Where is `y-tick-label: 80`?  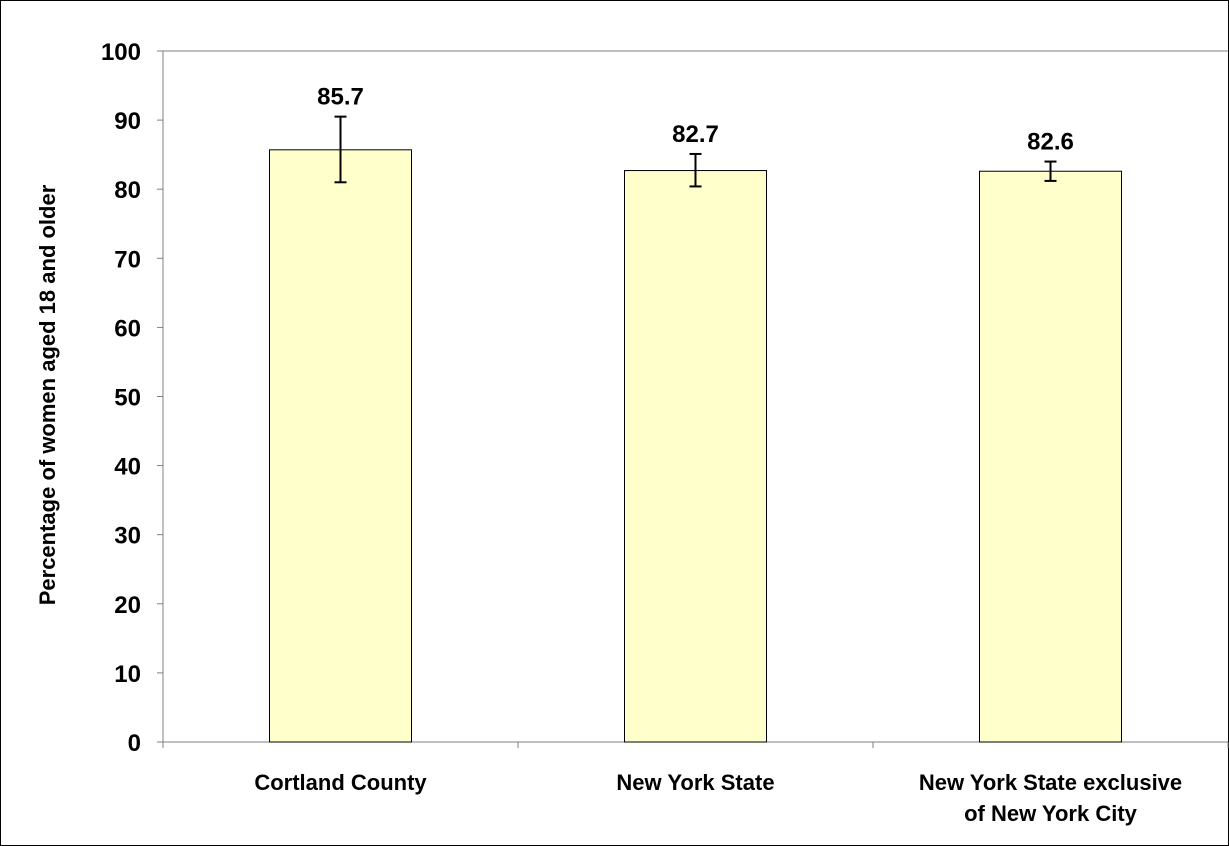 y-tick-label: 80 is located at coordinates (127, 190).